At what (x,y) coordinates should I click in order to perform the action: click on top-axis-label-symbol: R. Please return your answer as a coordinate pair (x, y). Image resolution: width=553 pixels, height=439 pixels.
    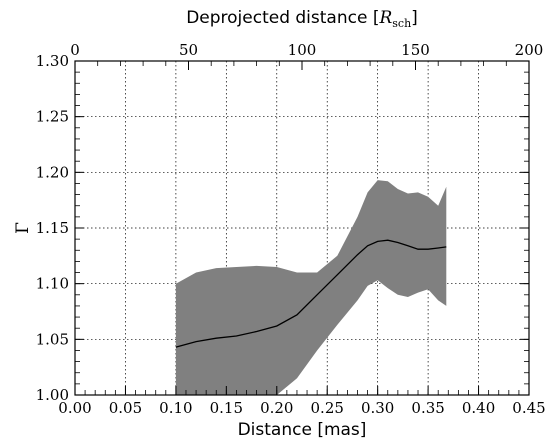
    Looking at the image, I should click on (385, 18).